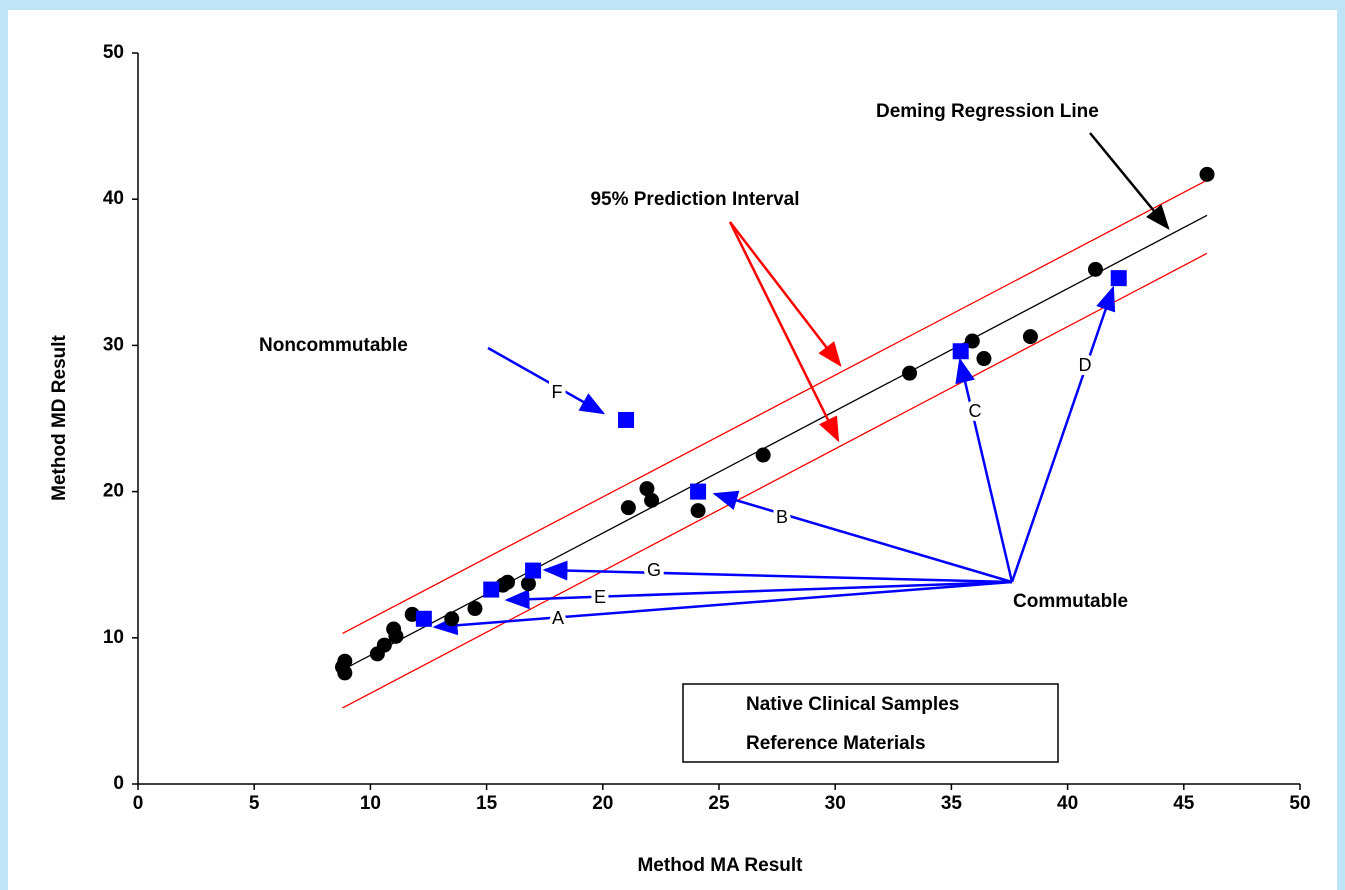 The width and height of the screenshot is (1345, 890). I want to click on x-tick-label: 20, so click(602, 803).